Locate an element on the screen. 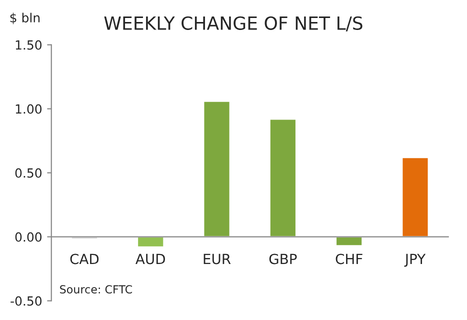 The height and width of the screenshot is (320, 467). x-tick-label: CAD is located at coordinates (84, 259).